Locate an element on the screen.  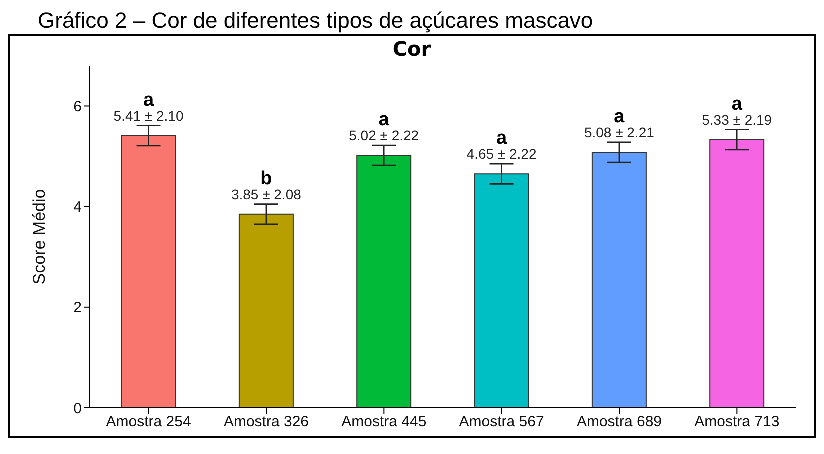
x-tick-label: Amostra 326 is located at coordinates (267, 422).